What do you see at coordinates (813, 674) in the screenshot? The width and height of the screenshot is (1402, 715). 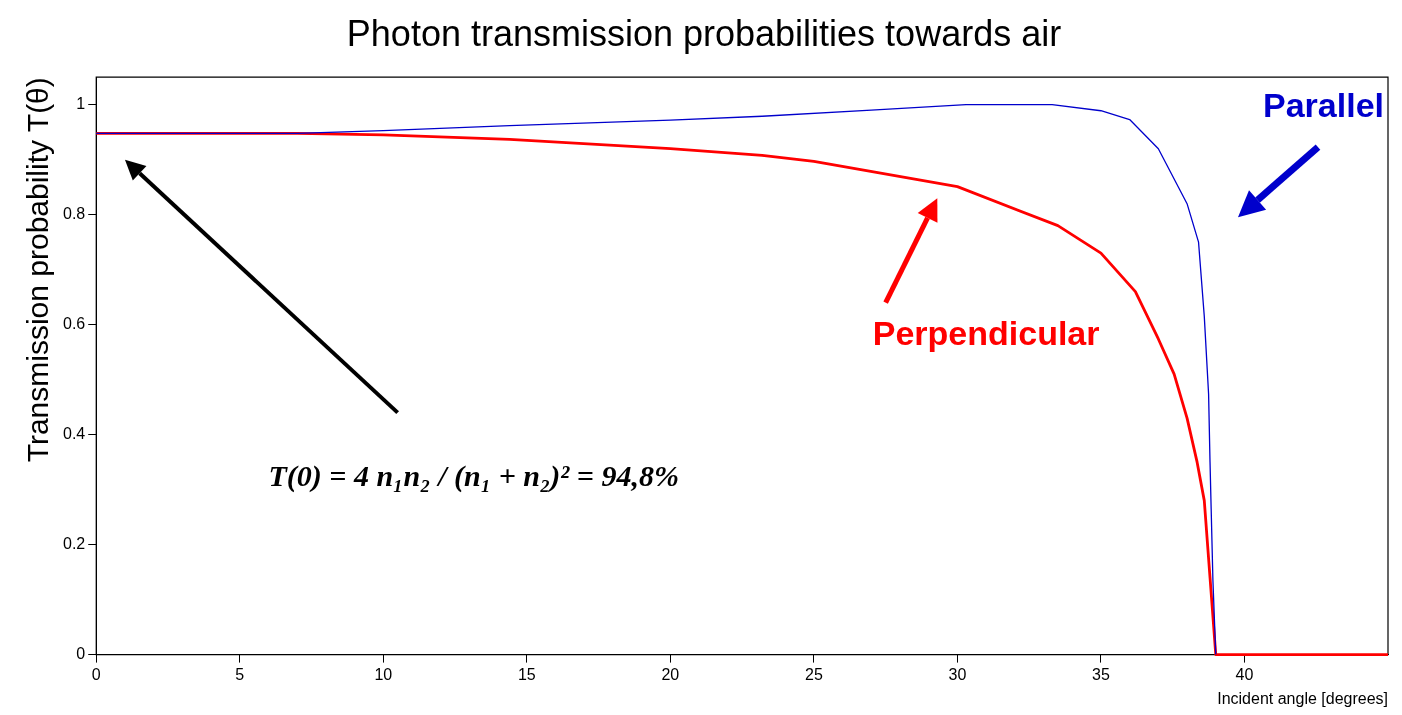 I see `x-tick-label: 25` at bounding box center [813, 674].